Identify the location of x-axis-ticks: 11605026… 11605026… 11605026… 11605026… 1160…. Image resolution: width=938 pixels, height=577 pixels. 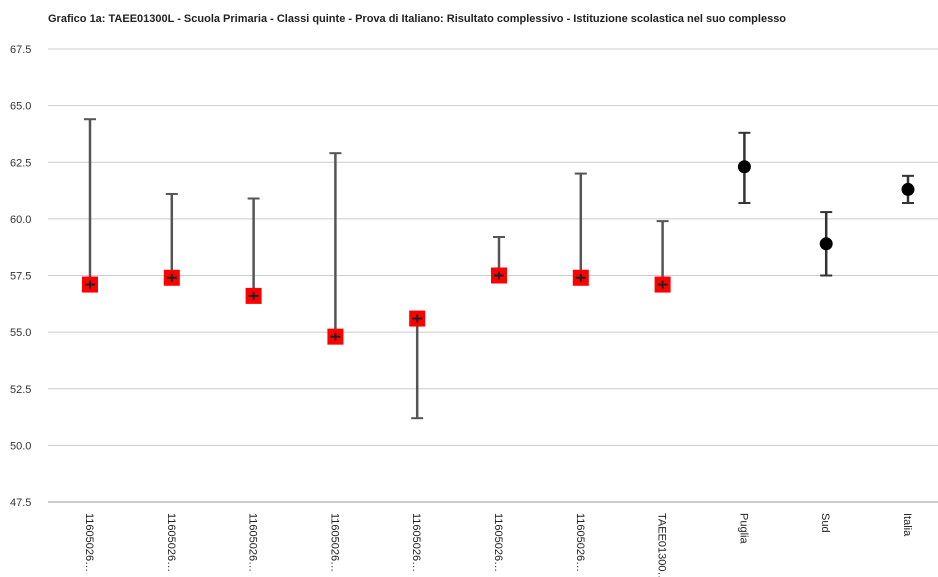
(498, 545).